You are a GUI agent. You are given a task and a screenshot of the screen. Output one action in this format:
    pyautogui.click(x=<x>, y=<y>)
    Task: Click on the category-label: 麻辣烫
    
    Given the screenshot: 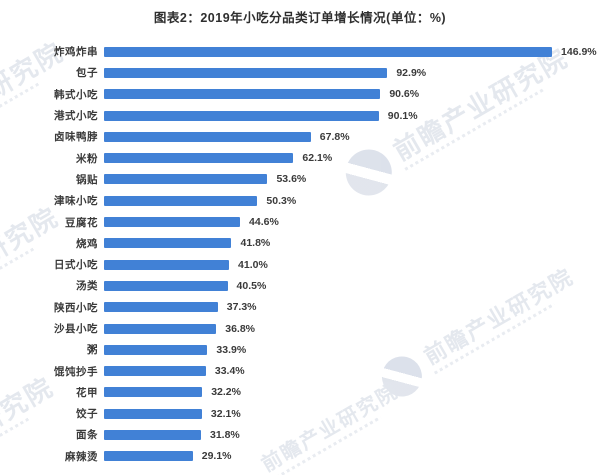 What is the action you would take?
    pyautogui.click(x=81, y=456)
    